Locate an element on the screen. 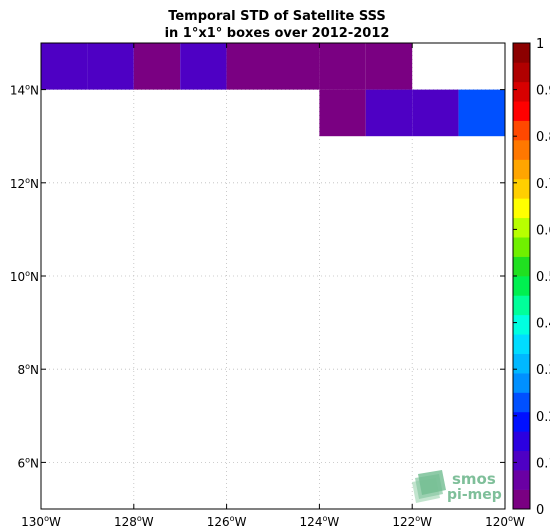 The width and height of the screenshot is (550, 532). y-tick-label: 12oN is located at coordinates (24, 183).